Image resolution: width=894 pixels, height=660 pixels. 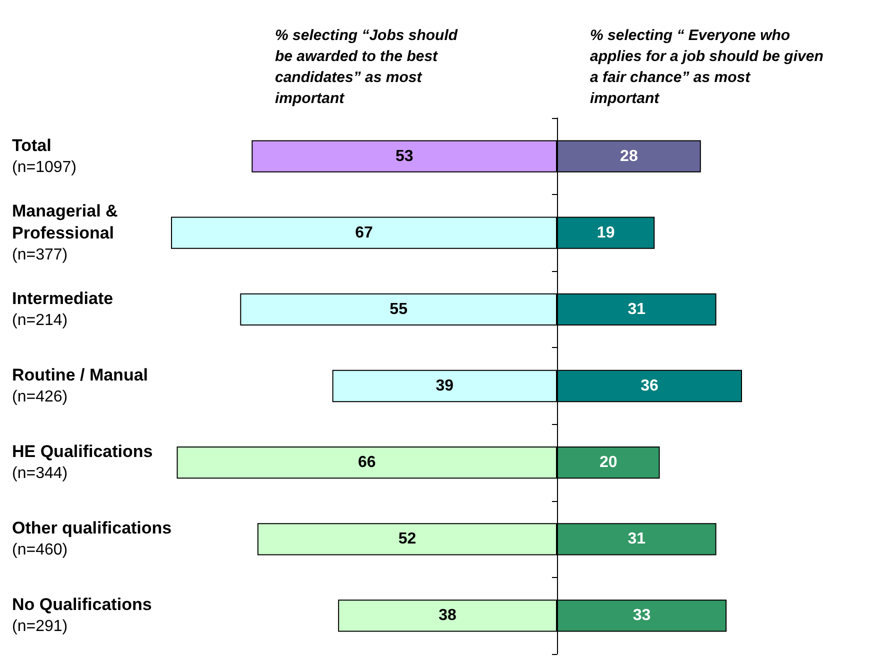 I want to click on y-tick-label: Routine / Manual (n=426), so click(x=80, y=386).